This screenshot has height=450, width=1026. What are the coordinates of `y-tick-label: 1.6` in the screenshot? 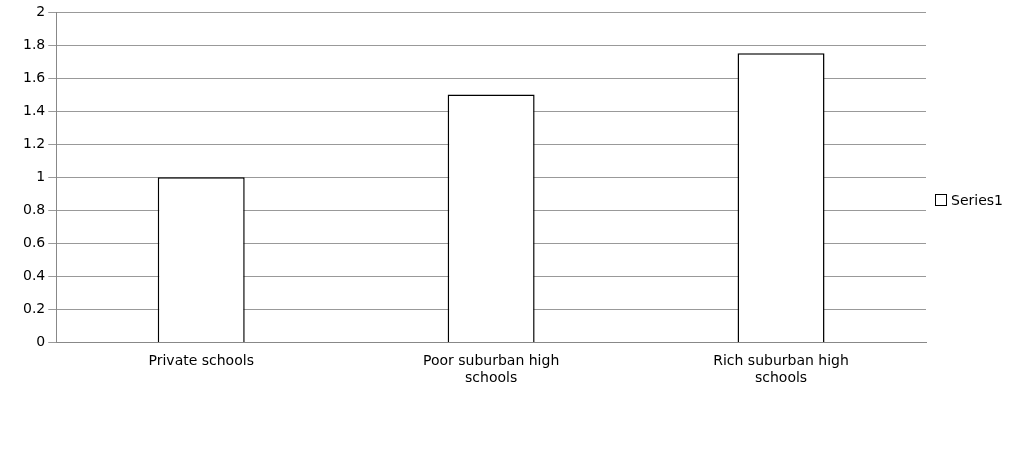 It's located at (34, 76).